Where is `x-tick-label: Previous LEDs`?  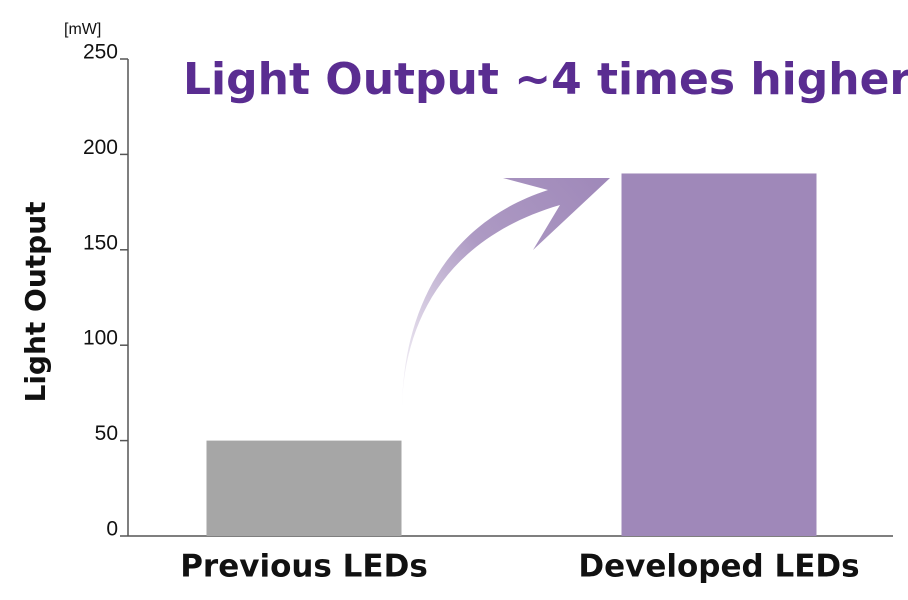
x-tick-label: Previous LEDs is located at coordinates (304, 567).